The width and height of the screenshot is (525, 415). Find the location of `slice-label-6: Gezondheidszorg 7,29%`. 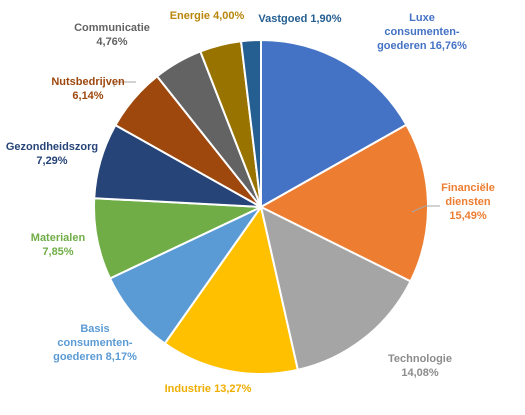

slice-label-6: Gezondheidszorg 7,29% is located at coordinates (52, 154).